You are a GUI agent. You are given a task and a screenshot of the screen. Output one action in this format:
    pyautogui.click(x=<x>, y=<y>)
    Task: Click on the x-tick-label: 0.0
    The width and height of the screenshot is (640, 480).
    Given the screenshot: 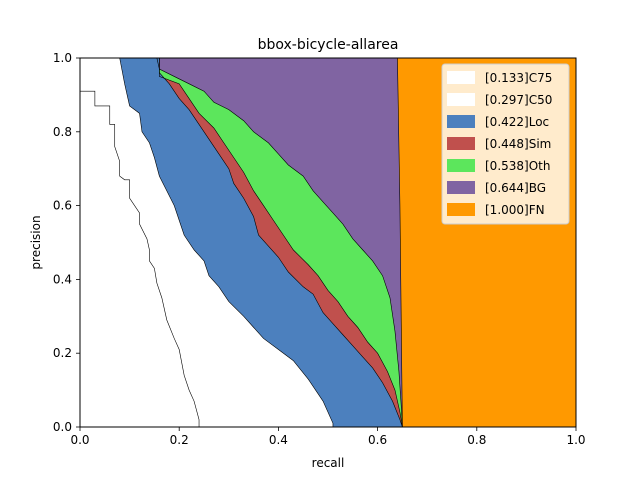 What is the action you would take?
    pyautogui.click(x=79, y=440)
    